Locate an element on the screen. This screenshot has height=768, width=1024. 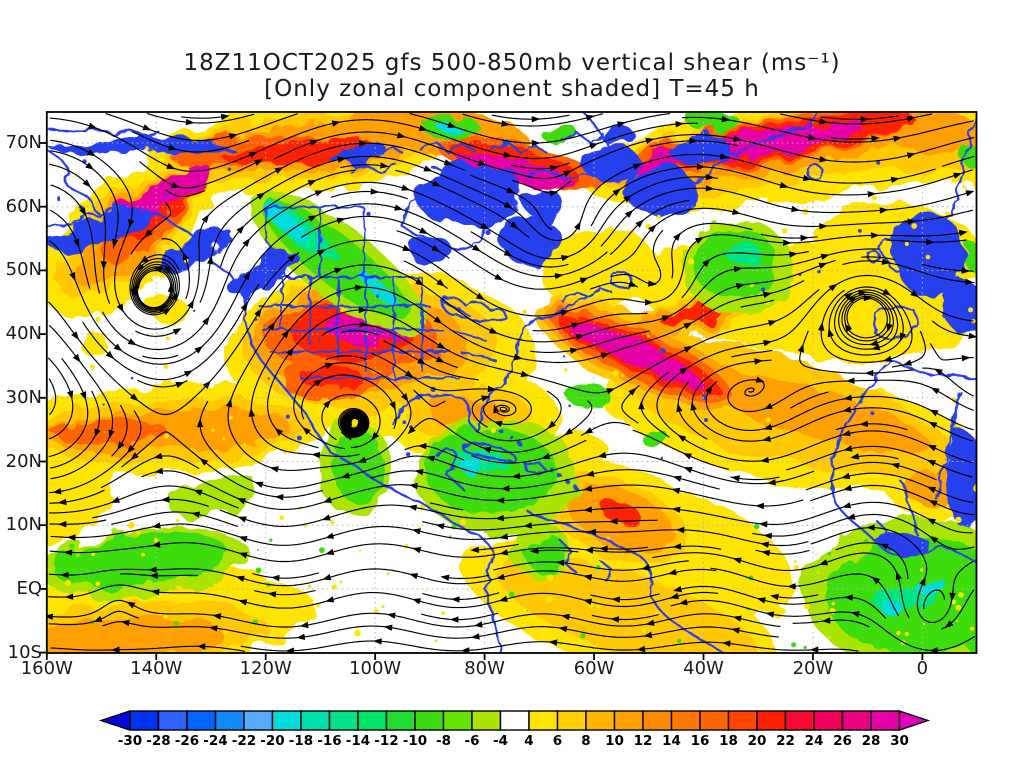
y-axis-tick-label: 30N is located at coordinates (23, 397).